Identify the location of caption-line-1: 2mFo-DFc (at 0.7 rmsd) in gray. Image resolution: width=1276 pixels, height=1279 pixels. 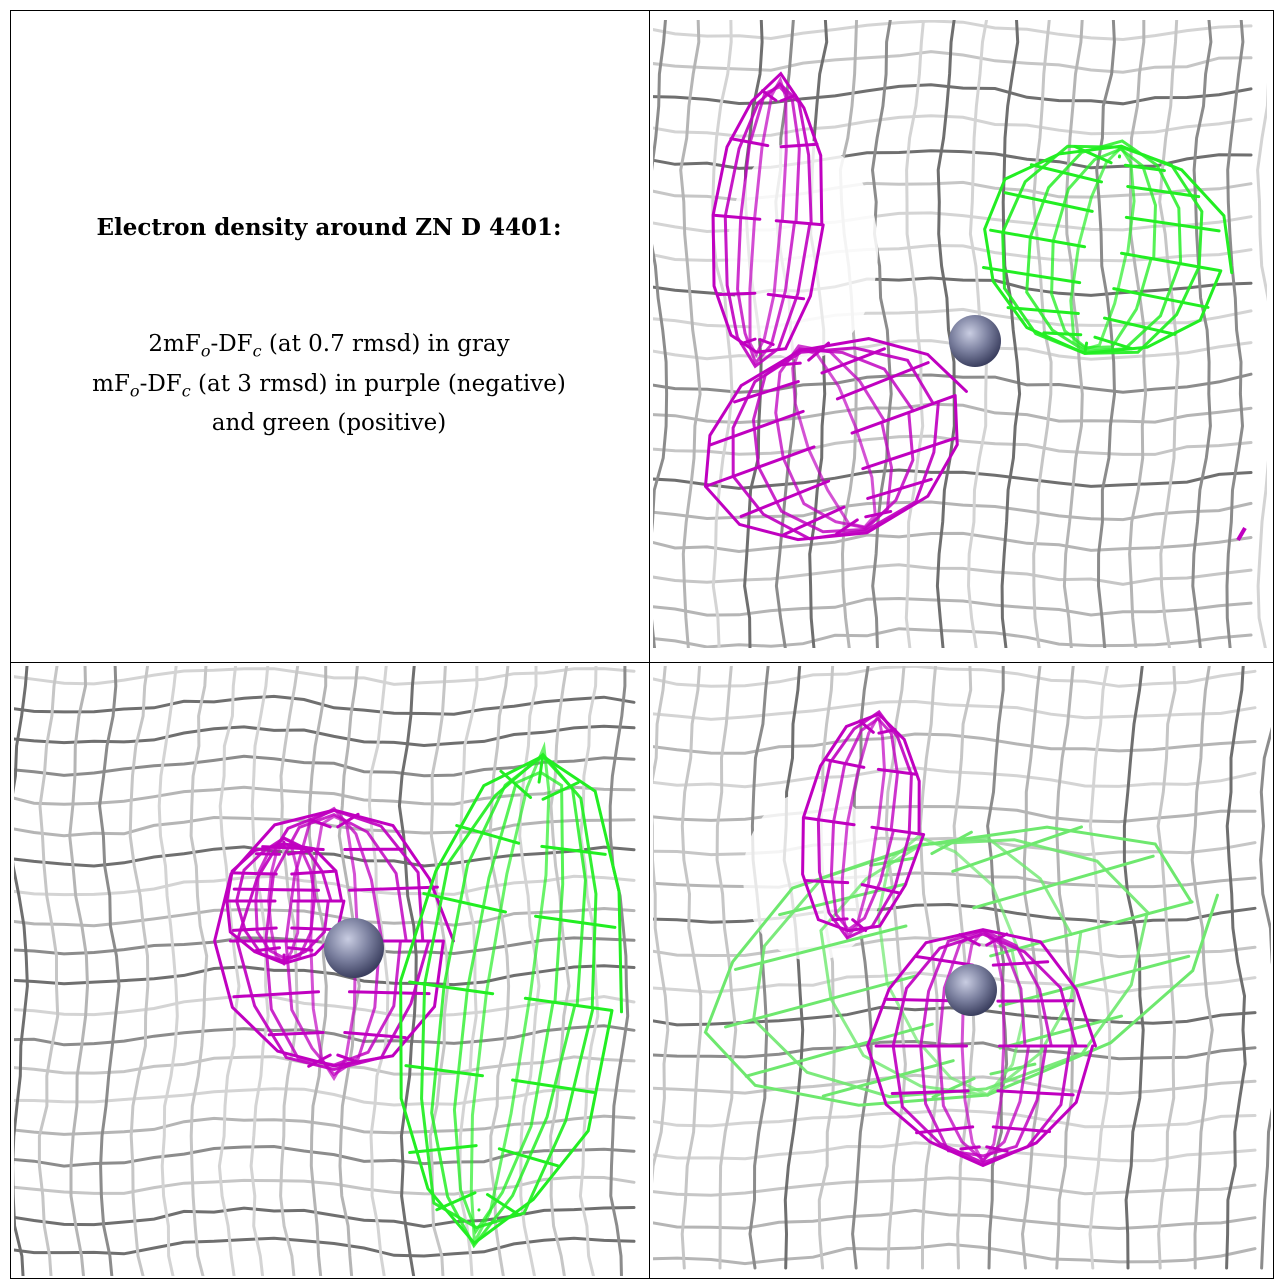
(329, 346).